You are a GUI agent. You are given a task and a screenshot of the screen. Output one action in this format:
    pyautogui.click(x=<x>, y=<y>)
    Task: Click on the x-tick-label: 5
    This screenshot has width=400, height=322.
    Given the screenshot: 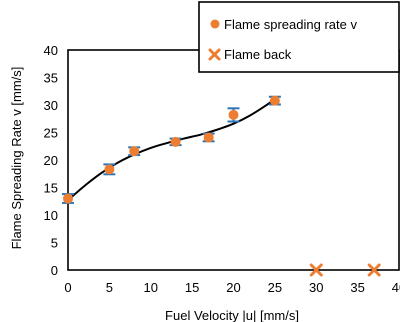 What is the action you would take?
    pyautogui.click(x=109, y=287)
    